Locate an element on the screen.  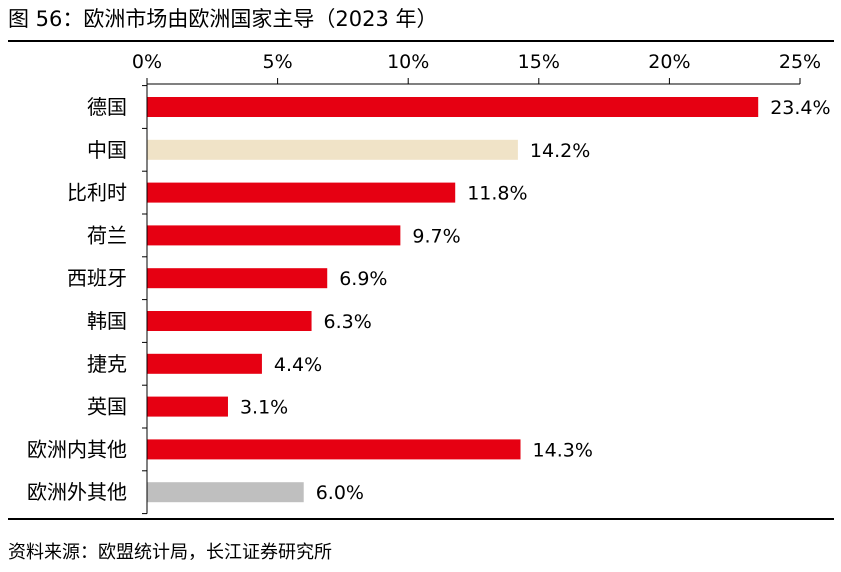
category-label: 韩国 is located at coordinates (107, 321).